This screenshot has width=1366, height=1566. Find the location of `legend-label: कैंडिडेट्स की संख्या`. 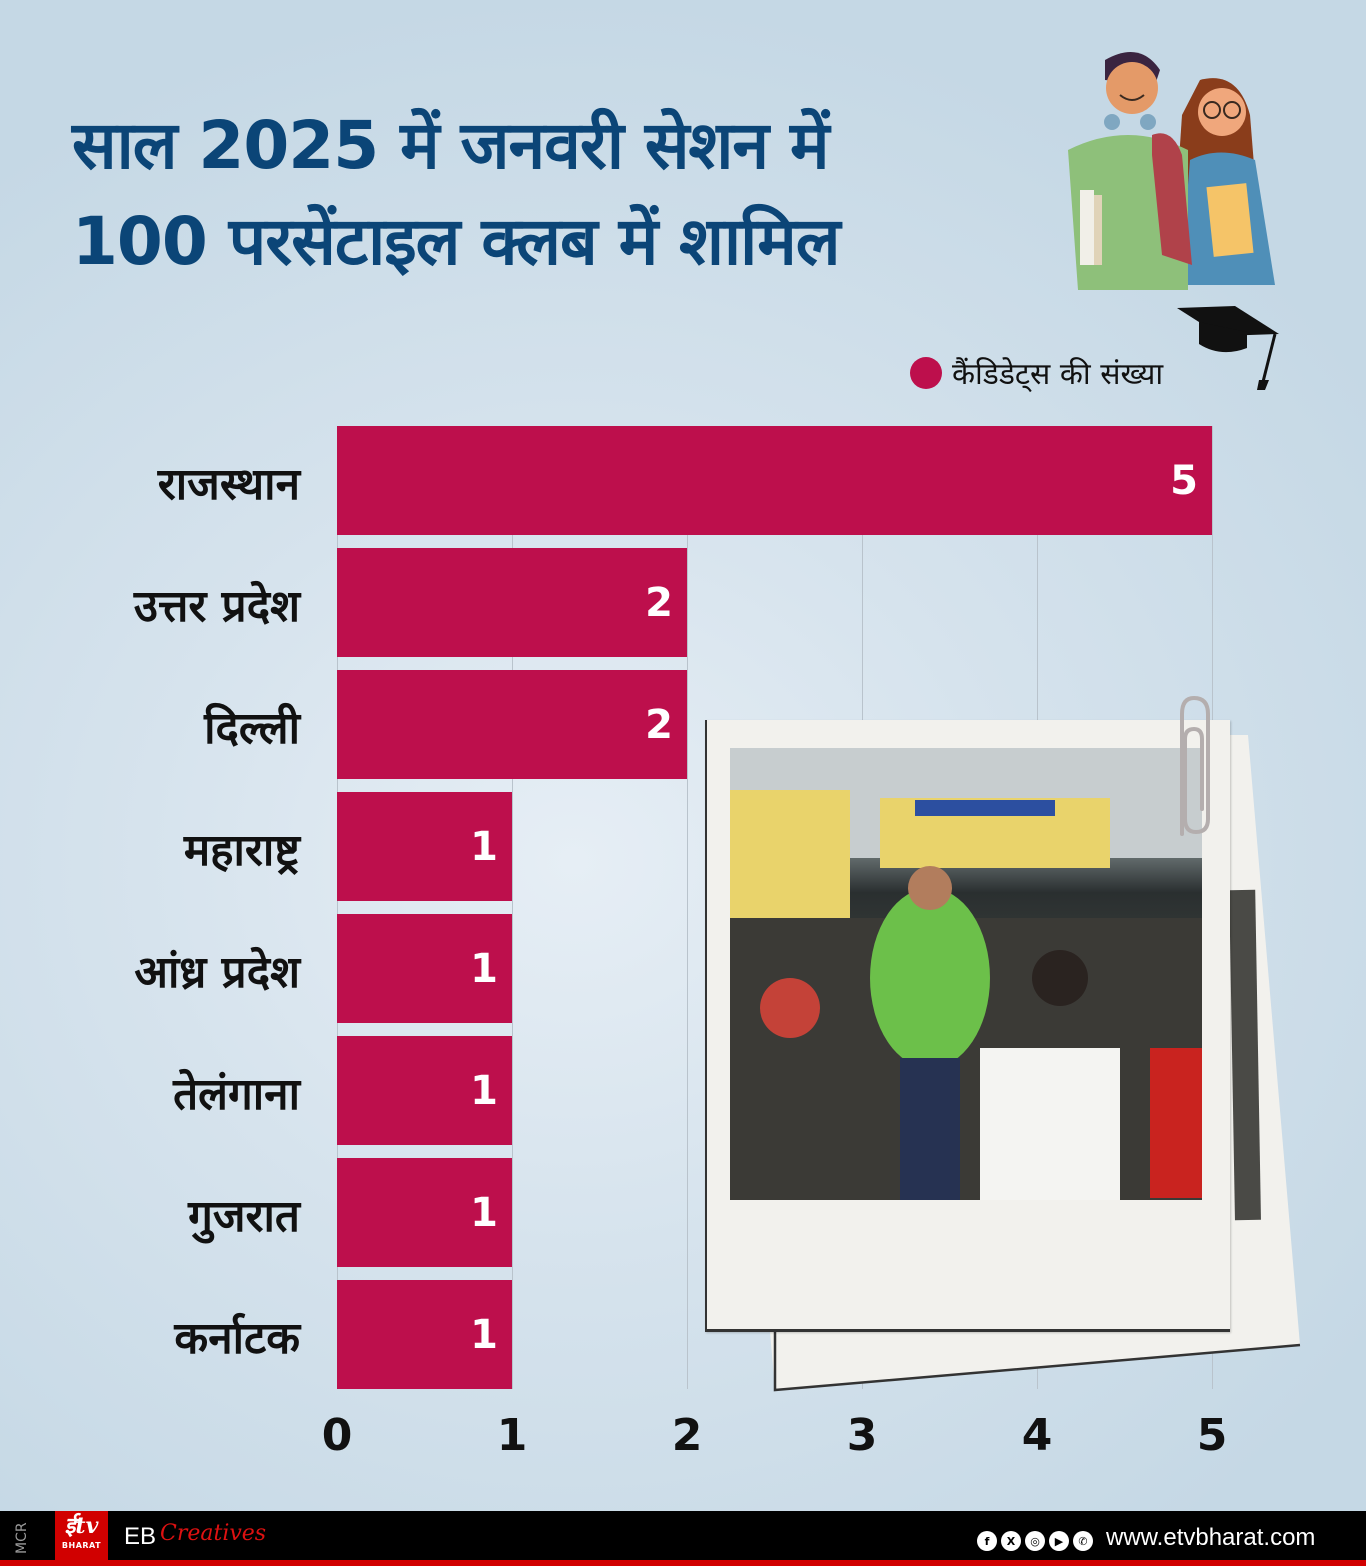

legend-label: कैंडिडेट्स की संख्या is located at coordinates (1058, 374).